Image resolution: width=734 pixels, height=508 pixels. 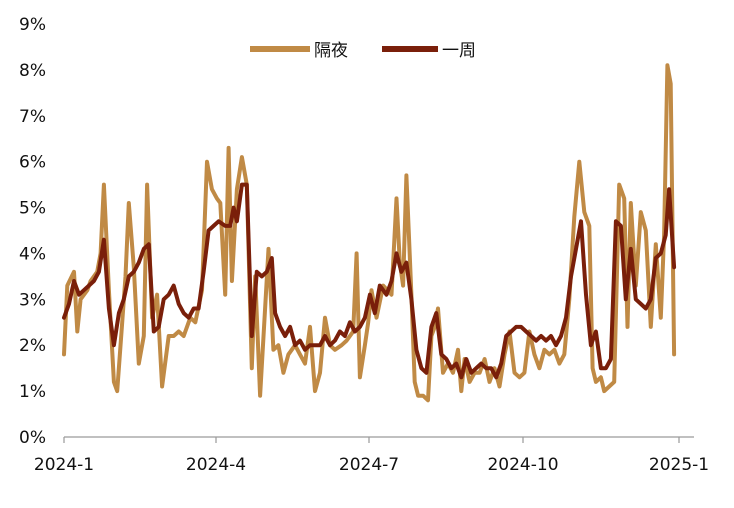 What do you see at coordinates (32, 300) in the screenshot?
I see `y-tick-label: 3%` at bounding box center [32, 300].